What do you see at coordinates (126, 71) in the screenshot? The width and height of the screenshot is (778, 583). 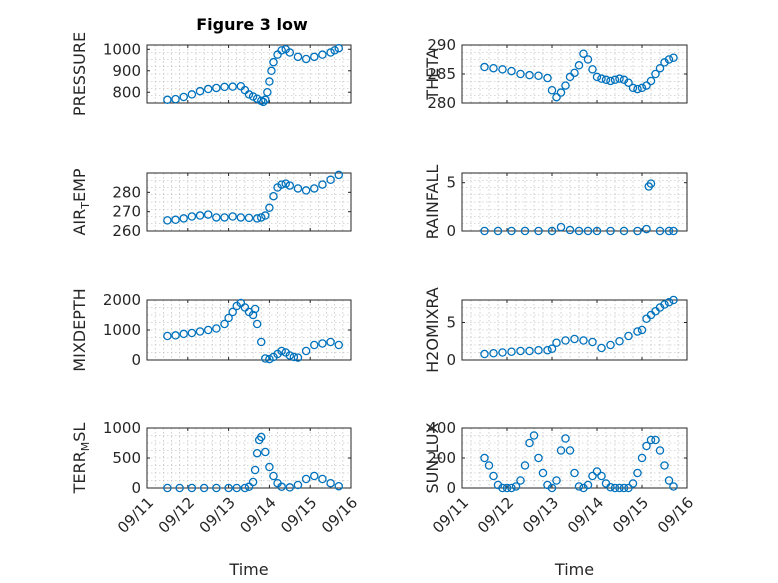 I see `y-tick-label: 900` at bounding box center [126, 71].